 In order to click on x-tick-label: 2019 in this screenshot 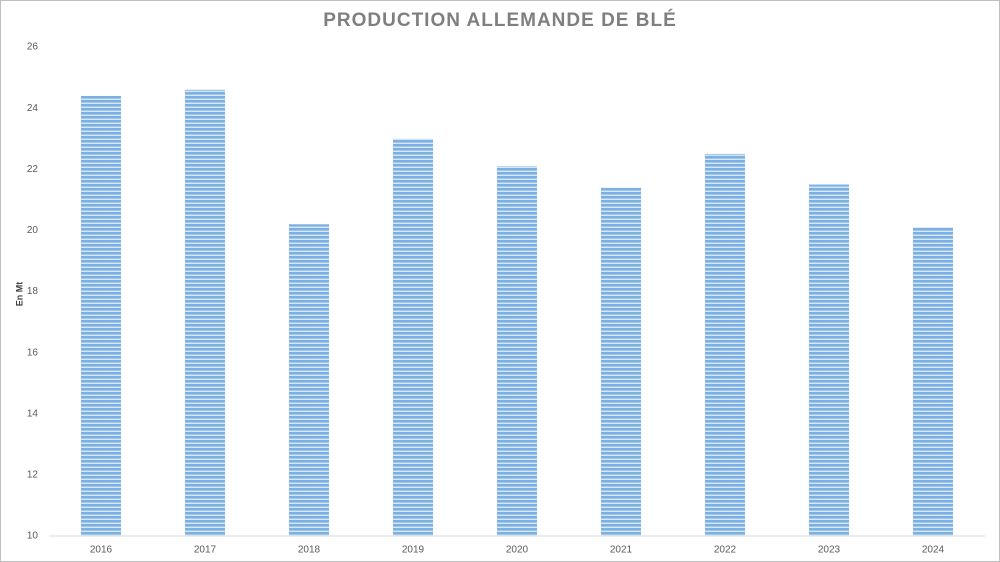, I will do `click(413, 550)`.